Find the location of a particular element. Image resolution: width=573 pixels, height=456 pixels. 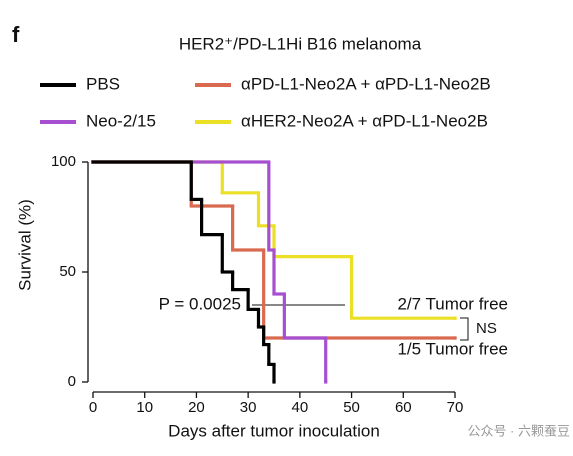

x-axis-label: Days after tumor inoculation is located at coordinates (274, 430).